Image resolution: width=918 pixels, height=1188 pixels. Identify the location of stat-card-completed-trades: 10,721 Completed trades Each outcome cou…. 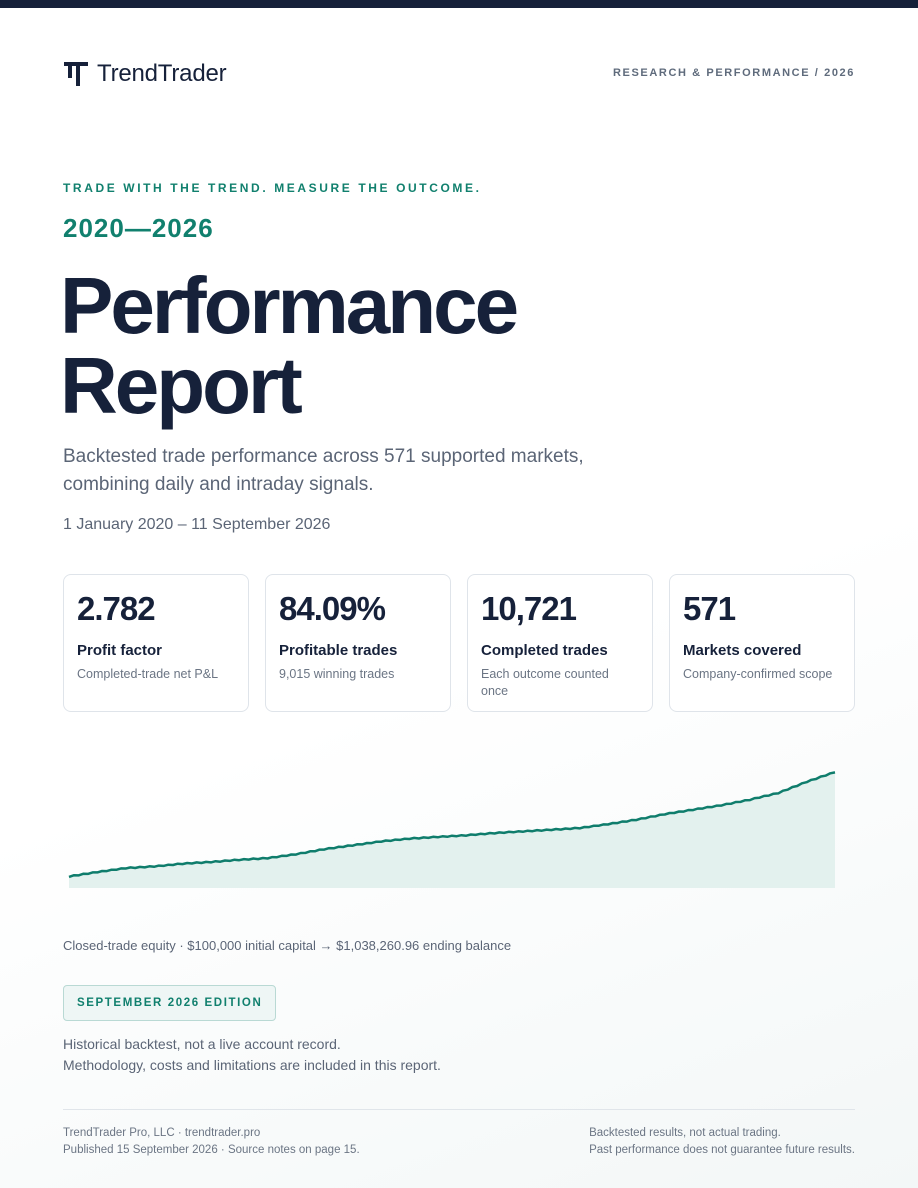
(560, 643).